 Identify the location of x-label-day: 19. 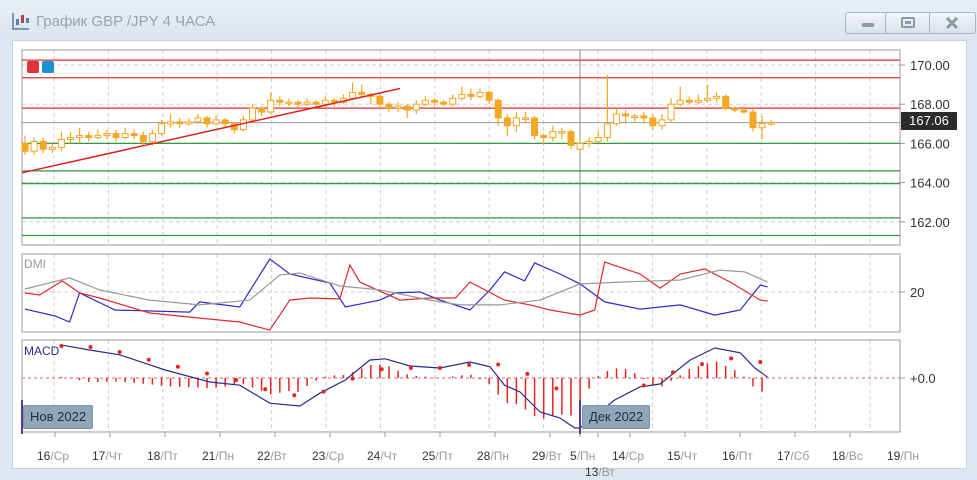
(894, 456).